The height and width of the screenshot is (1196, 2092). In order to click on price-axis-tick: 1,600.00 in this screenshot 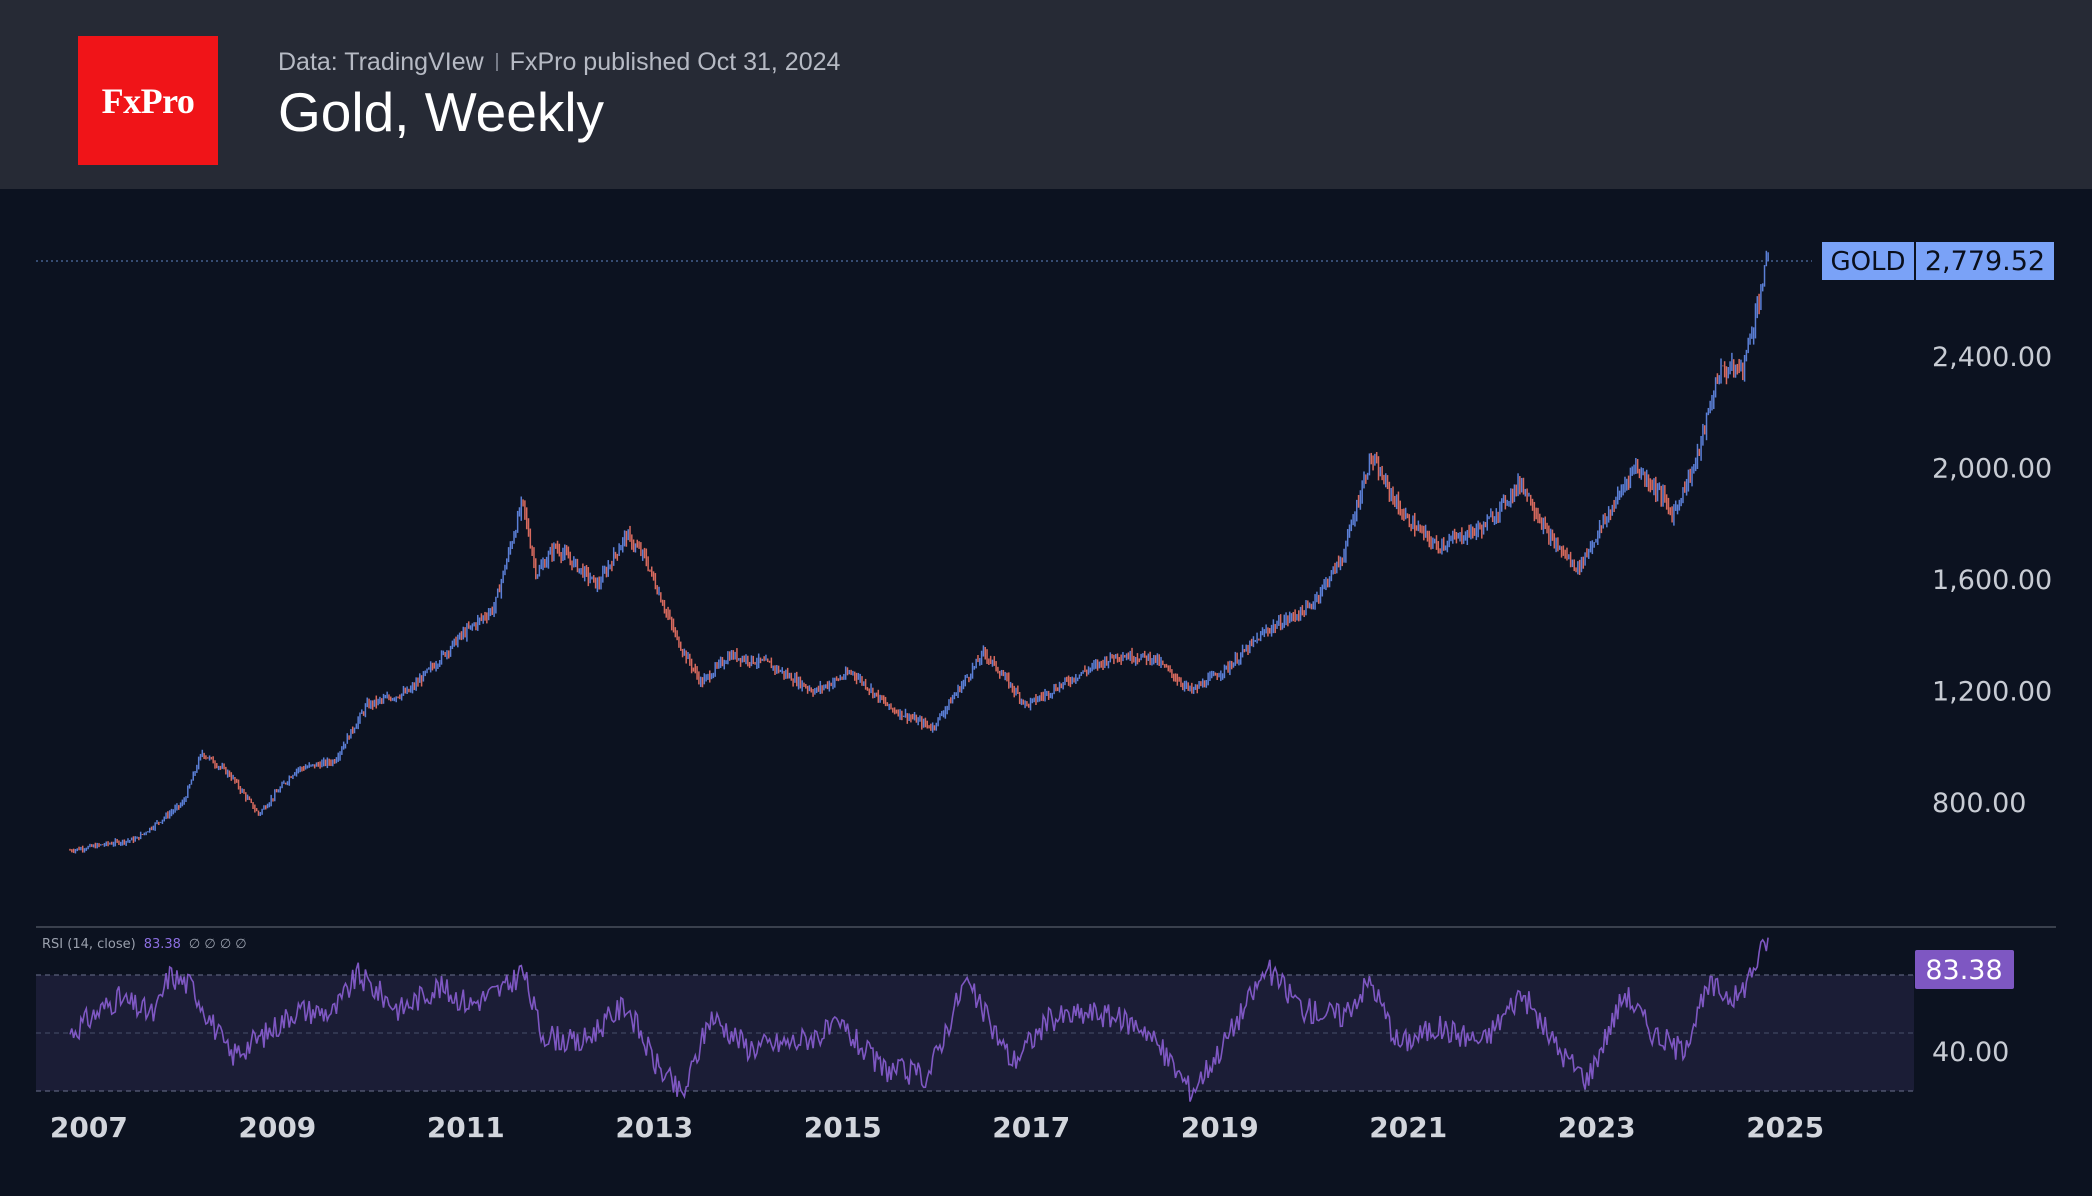, I will do `click(1992, 580)`.